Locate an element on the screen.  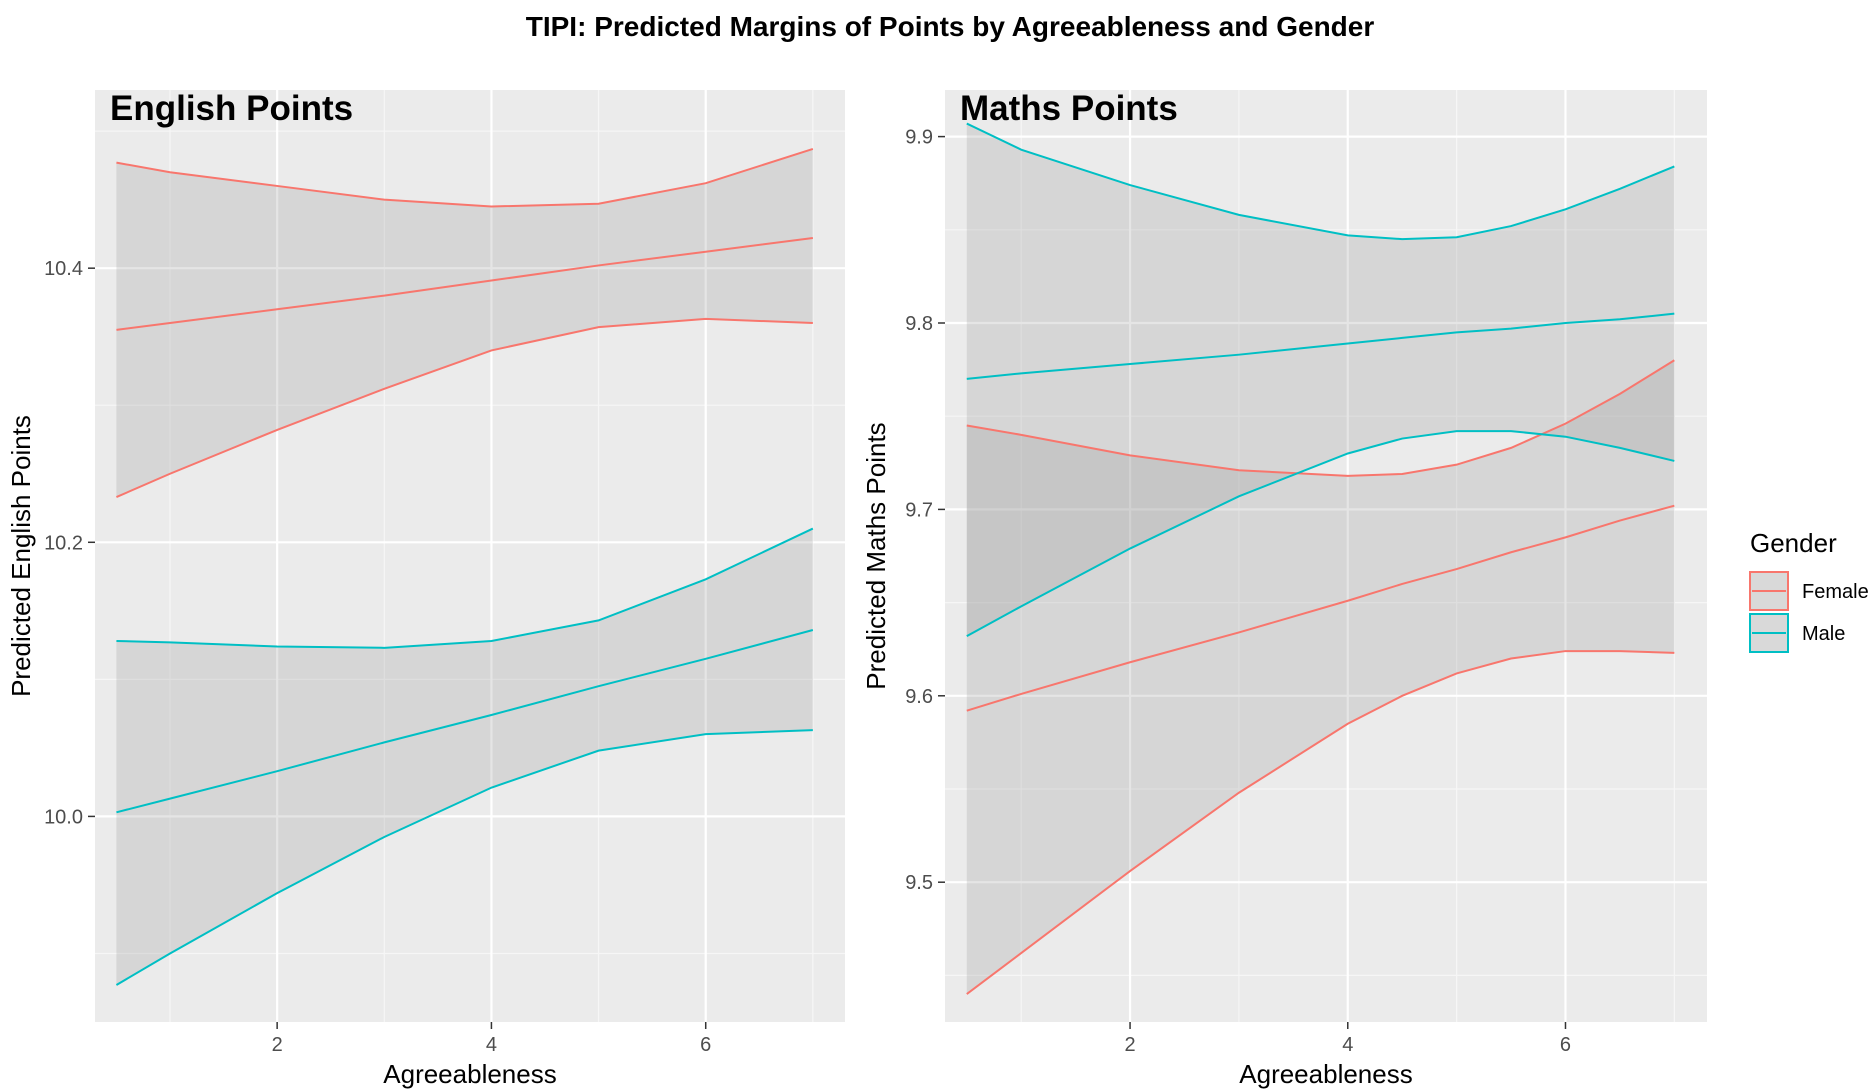
legend-title: Gender is located at coordinates (1793, 543).